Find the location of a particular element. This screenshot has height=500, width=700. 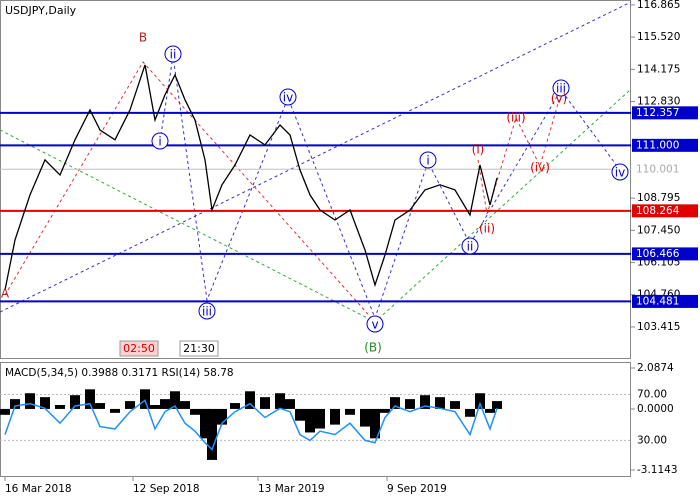

chart-title: USDJPY,Daily is located at coordinates (41, 10).